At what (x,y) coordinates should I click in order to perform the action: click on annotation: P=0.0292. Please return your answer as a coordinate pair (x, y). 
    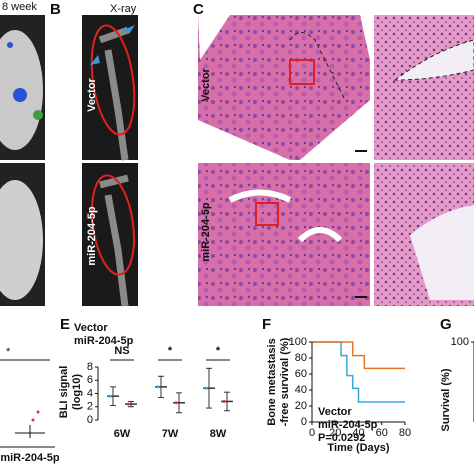
    Looking at the image, I should click on (341, 438).